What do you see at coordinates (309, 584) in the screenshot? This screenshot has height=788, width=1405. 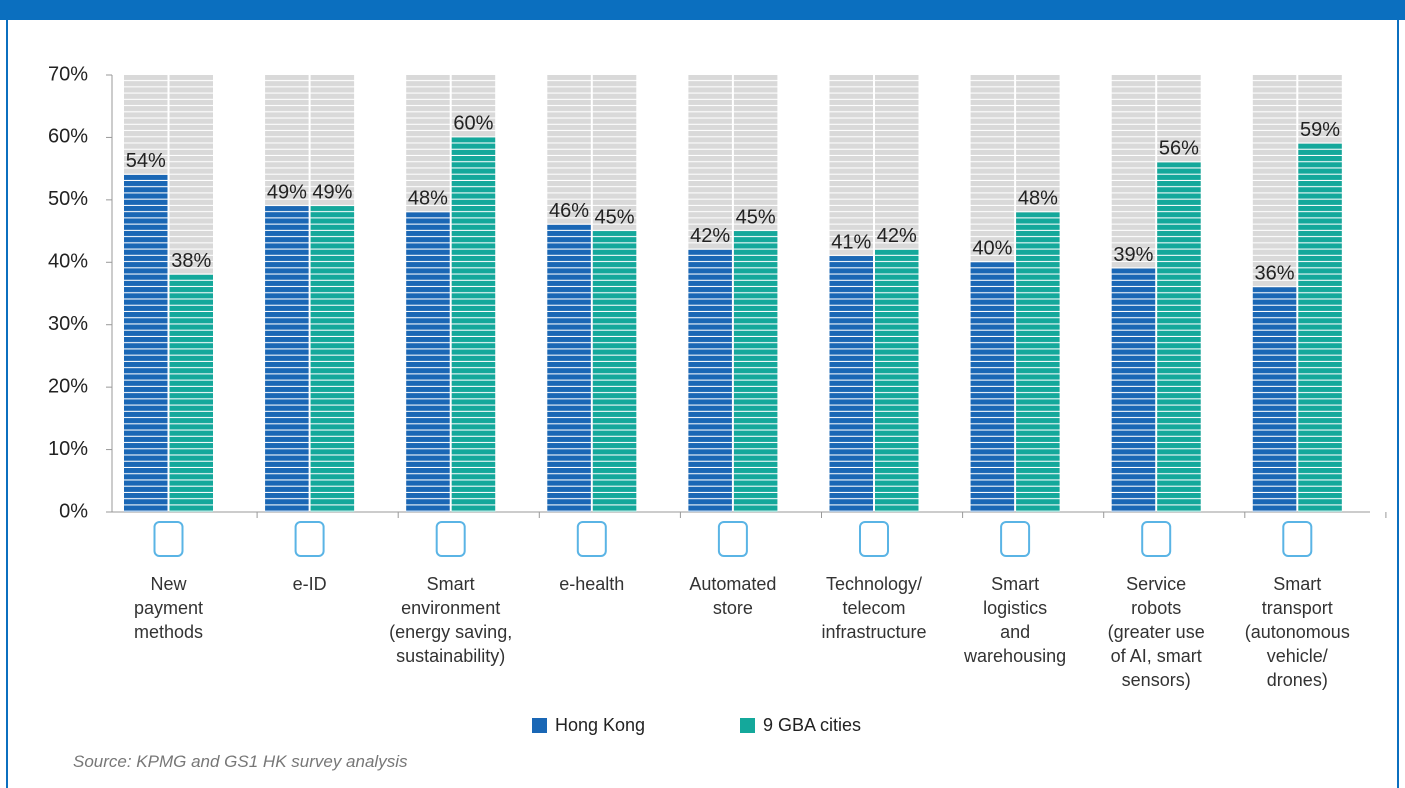 I see `x-tick-label: e-ID` at bounding box center [309, 584].